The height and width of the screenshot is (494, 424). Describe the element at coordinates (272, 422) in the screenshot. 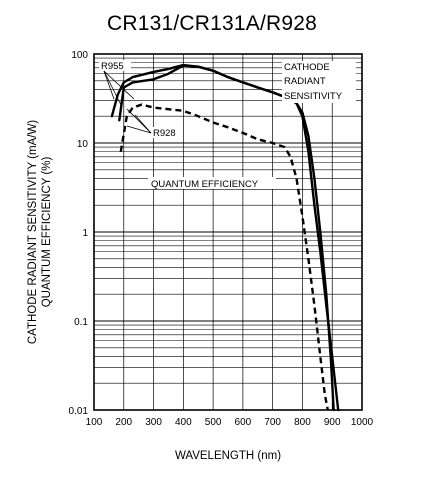

I see `x-tick-label: 700` at that location.